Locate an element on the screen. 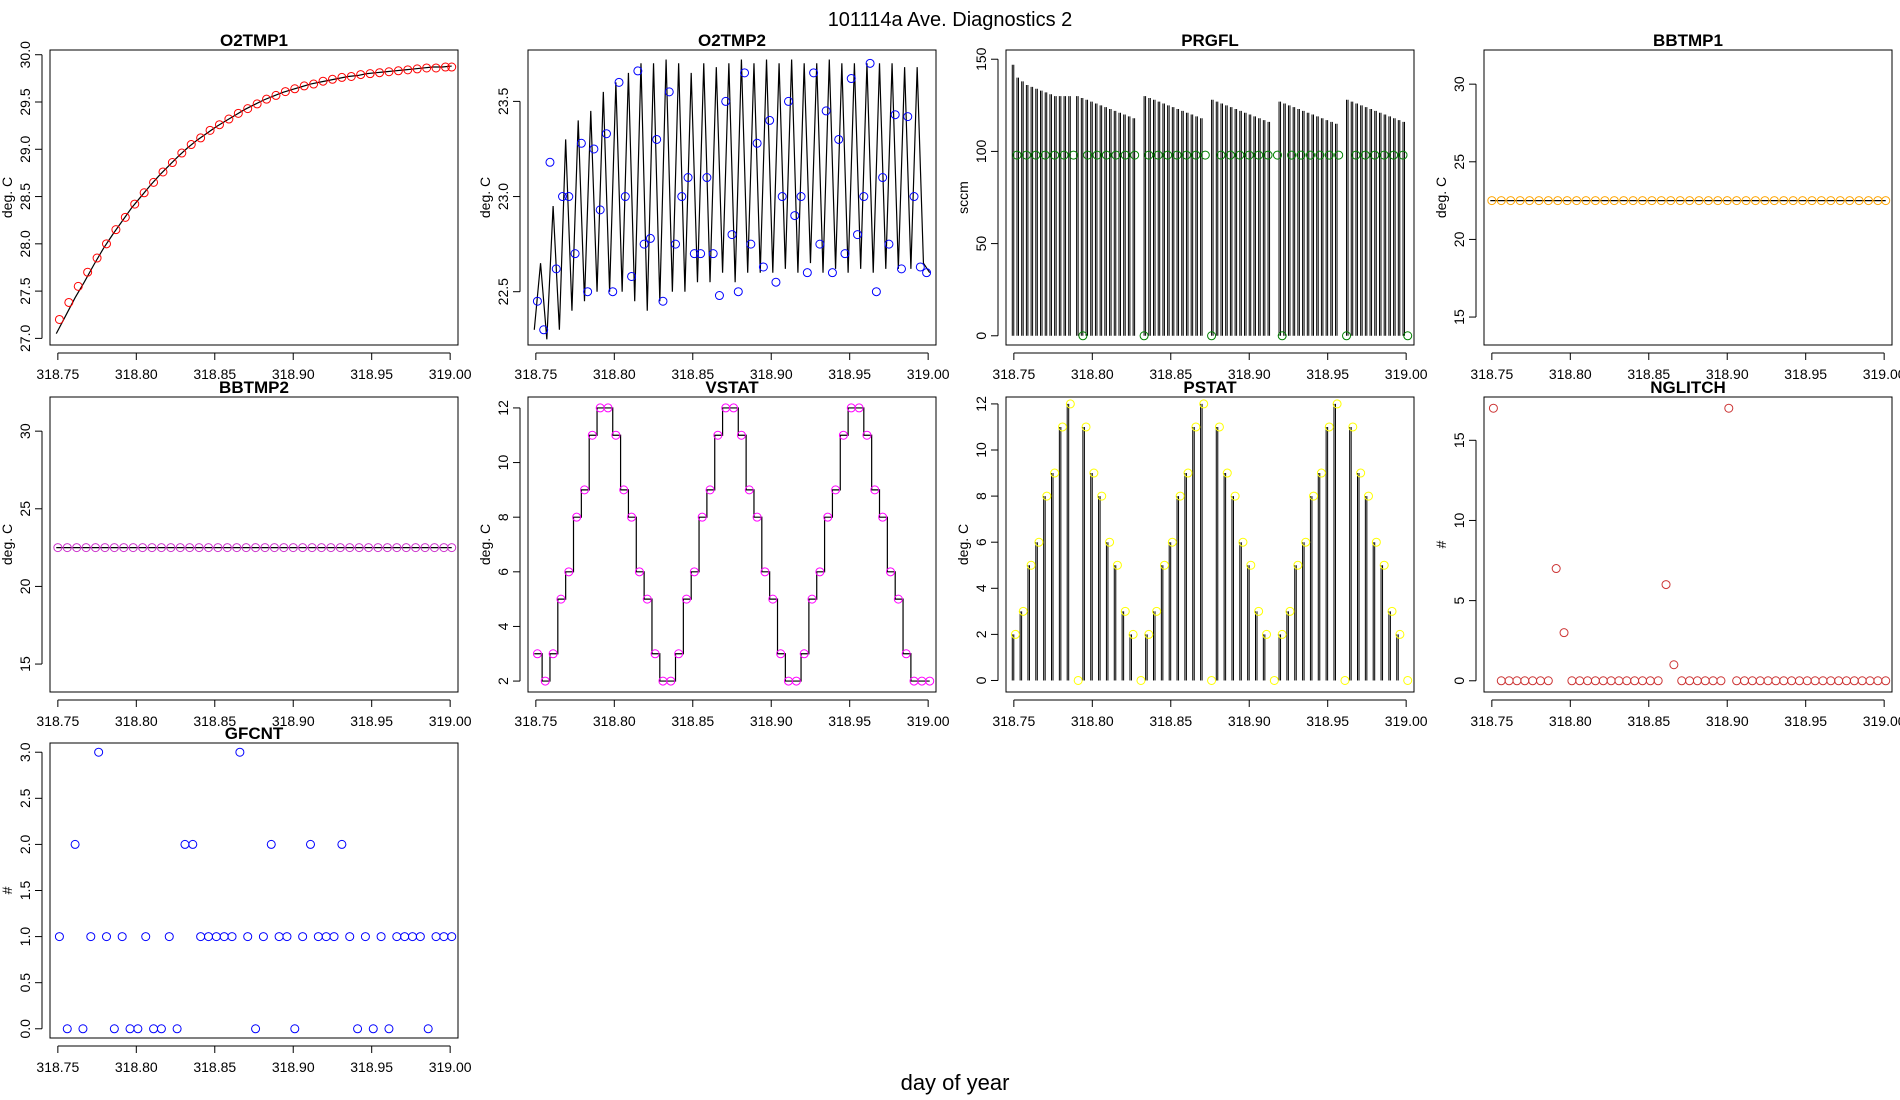 The width and height of the screenshot is (1900, 1100). series-line is located at coordinates (732, 199).